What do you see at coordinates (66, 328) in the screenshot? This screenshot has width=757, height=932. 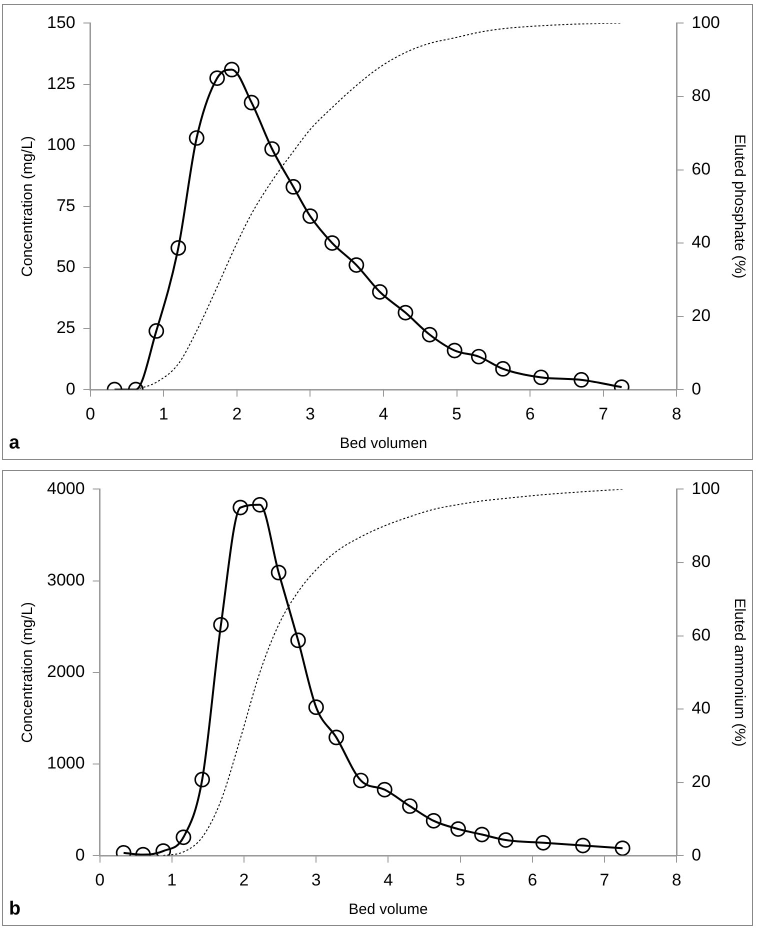 I see `y-tick-label: 25` at bounding box center [66, 328].